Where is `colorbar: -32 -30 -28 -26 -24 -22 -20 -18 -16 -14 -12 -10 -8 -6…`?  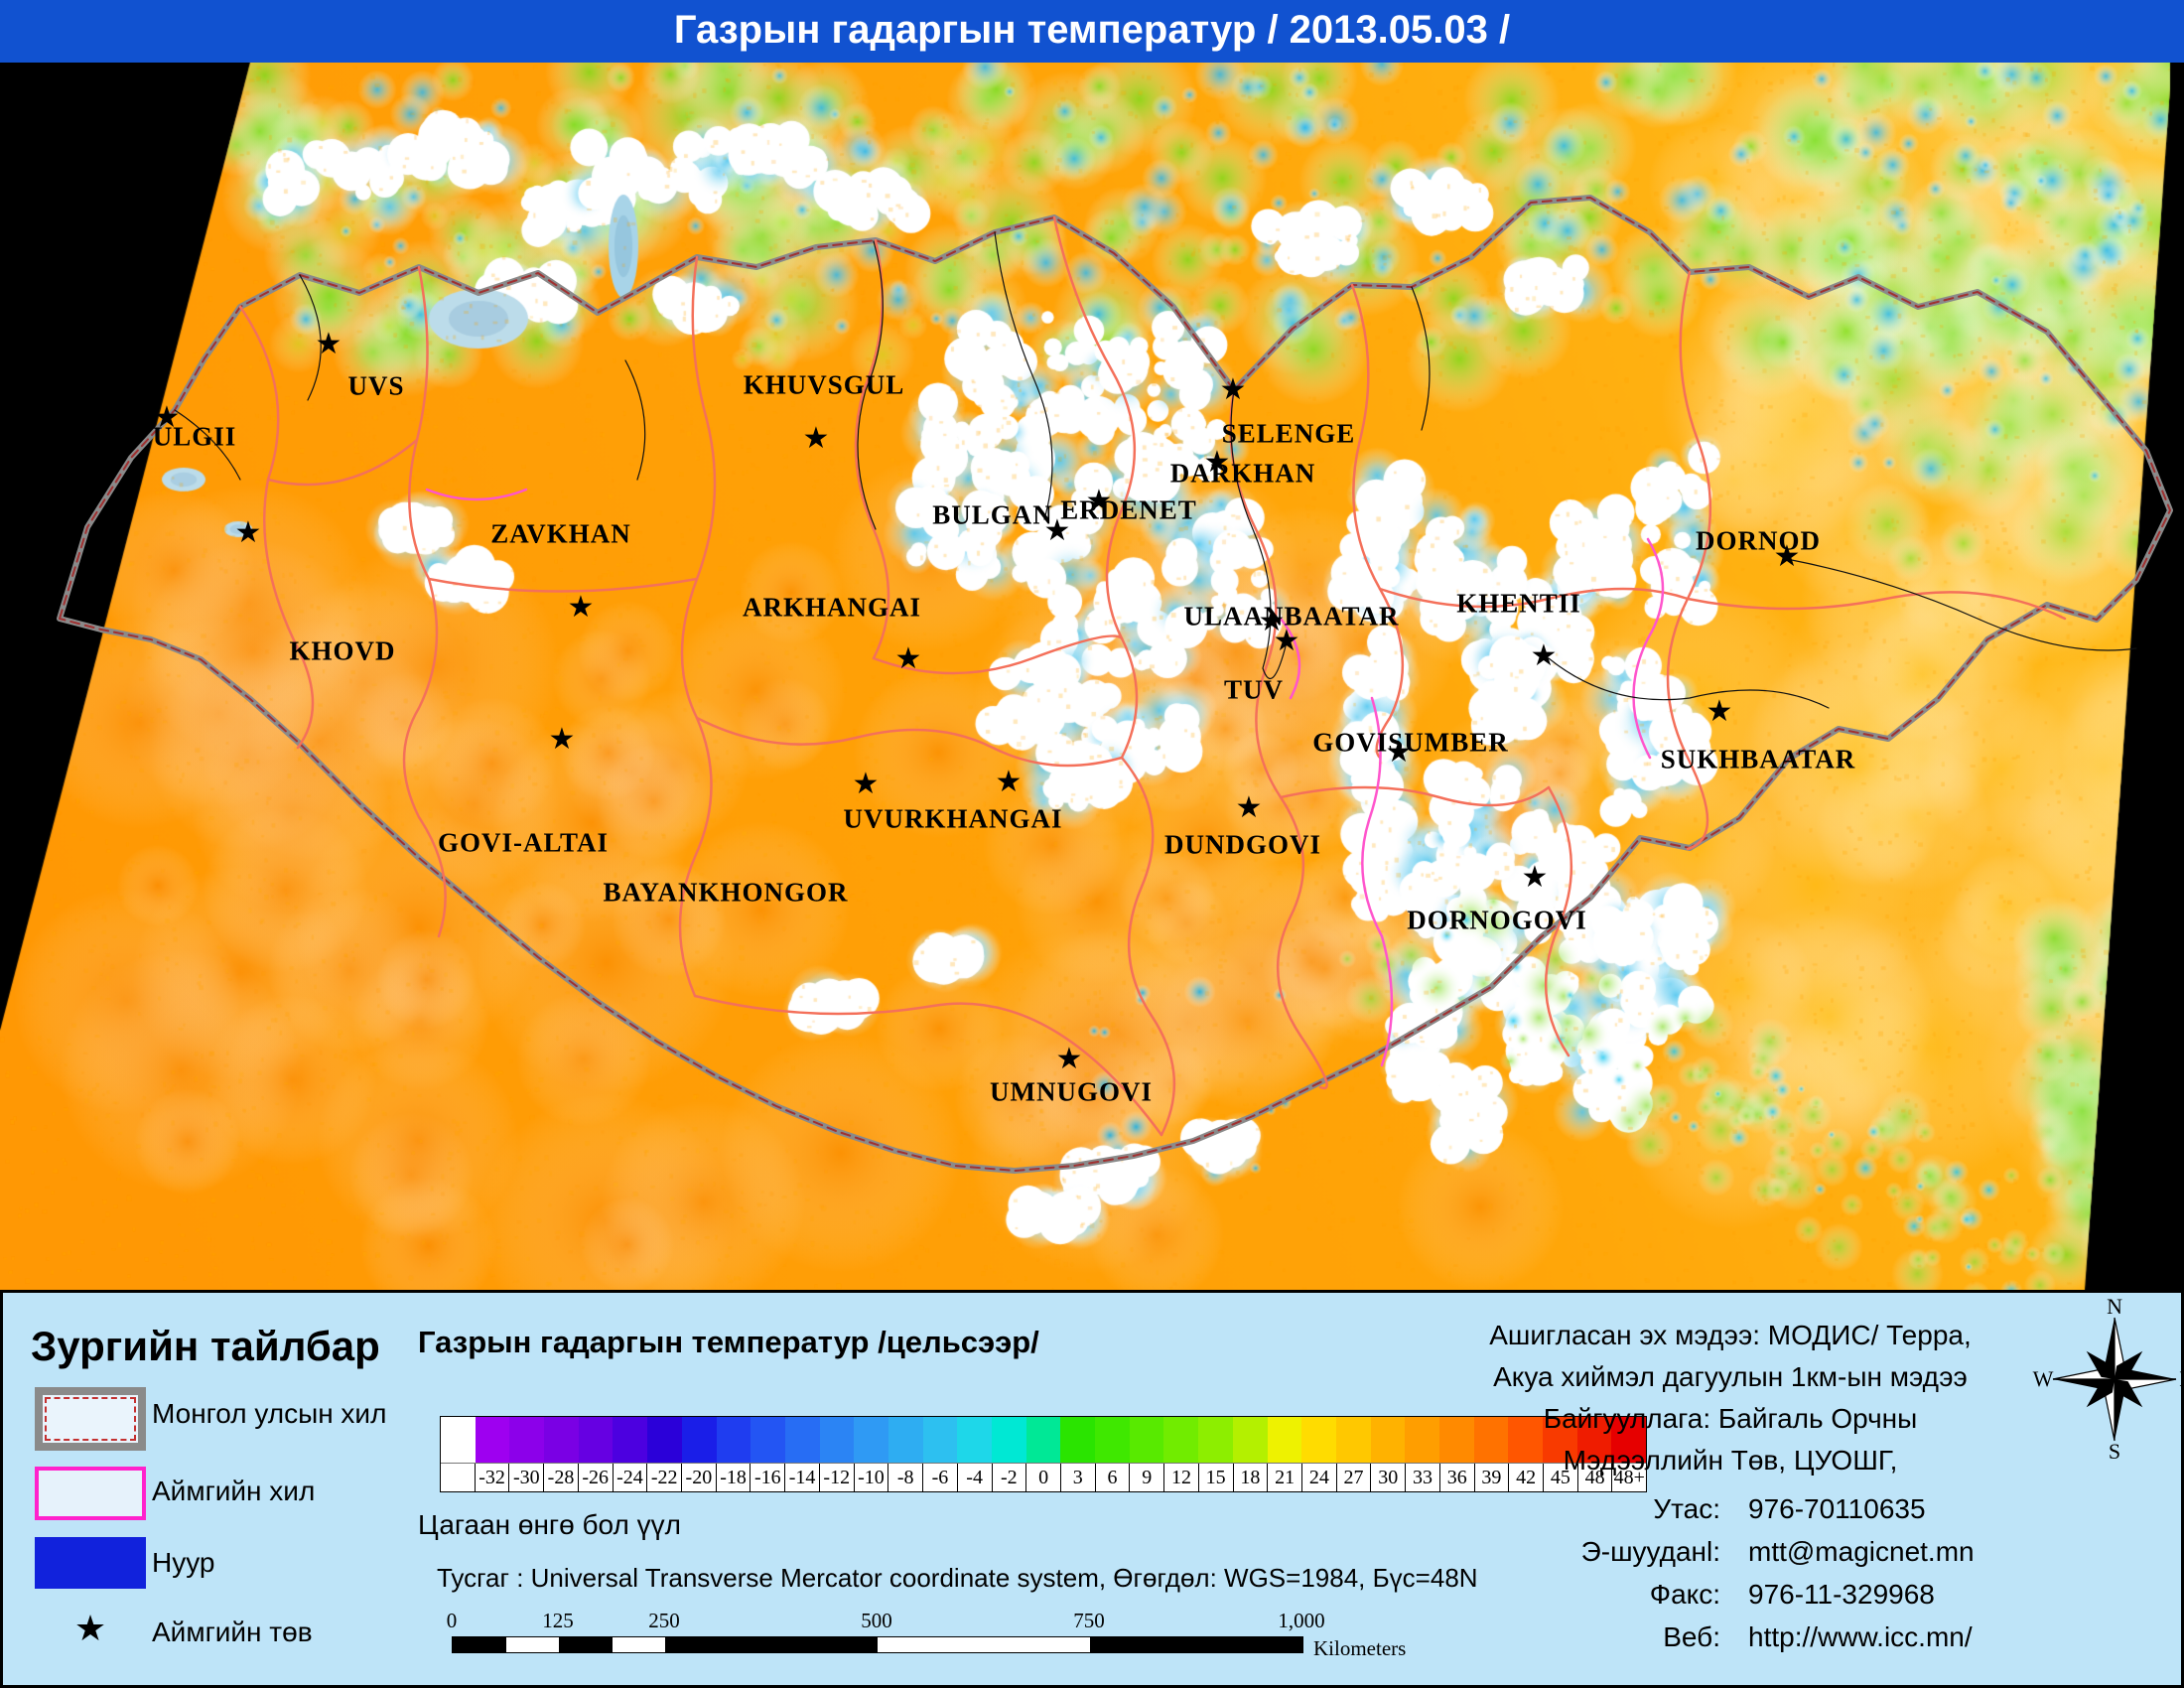
colorbar: -32 -30 -28 -26 -24 -22 -20 -18 -16 -14 -12 -10 -8 -6… is located at coordinates (1043, 1454).